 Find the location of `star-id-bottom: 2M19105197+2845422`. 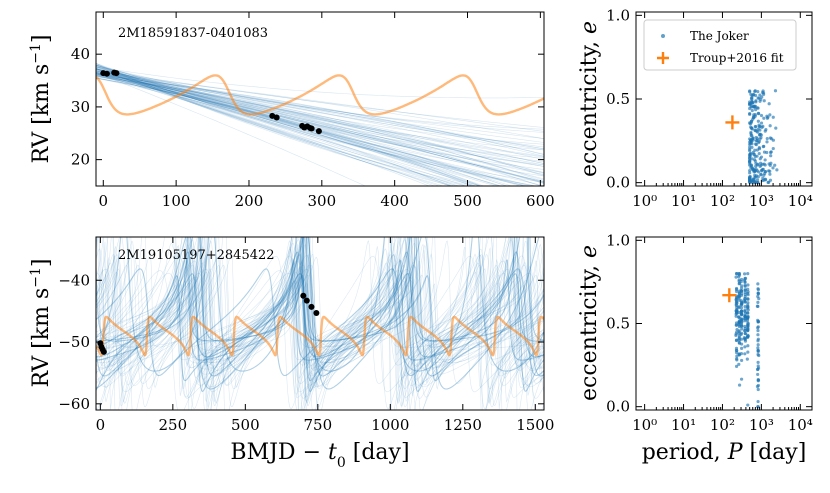

star-id-bottom: 2M19105197+2845422 is located at coordinates (196, 255).